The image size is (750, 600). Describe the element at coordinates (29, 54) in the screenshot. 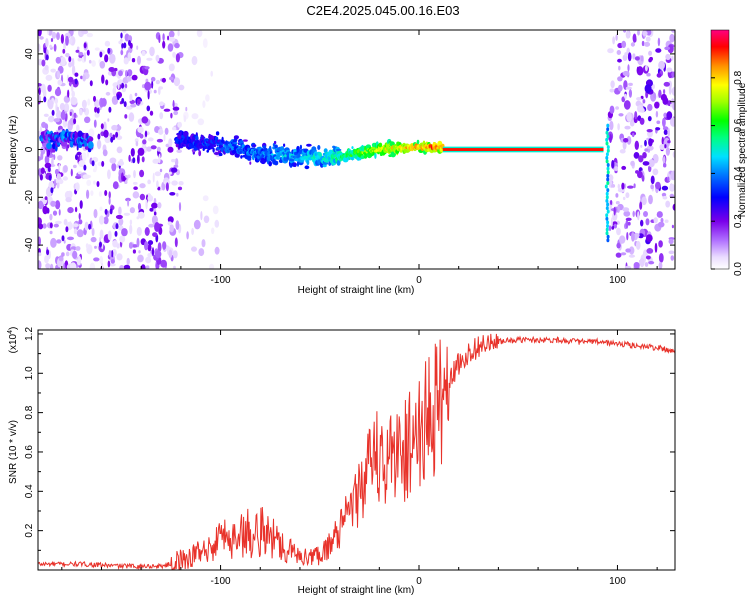

I see `y-tick-label: 40` at that location.